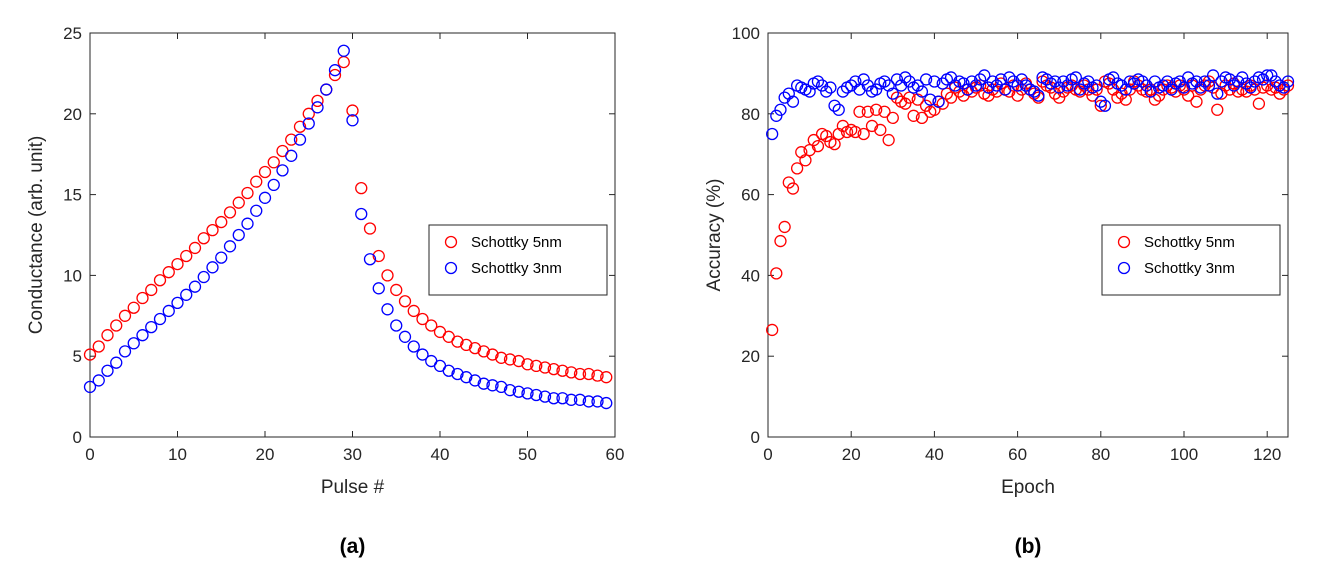 This screenshot has width=1330, height=578. Describe the element at coordinates (353, 546) in the screenshot. I see `panel-label: (a)` at that location.